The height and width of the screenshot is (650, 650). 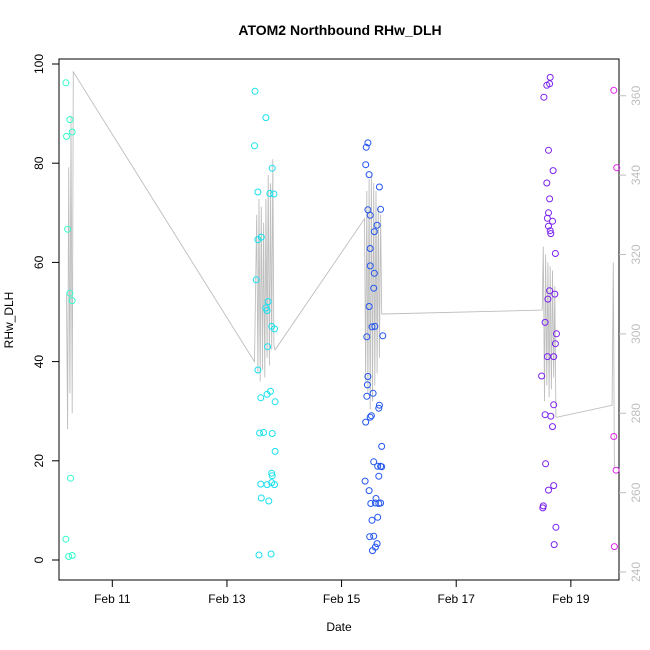 What do you see at coordinates (39, 461) in the screenshot?
I see `y-tick-label: 20` at bounding box center [39, 461].